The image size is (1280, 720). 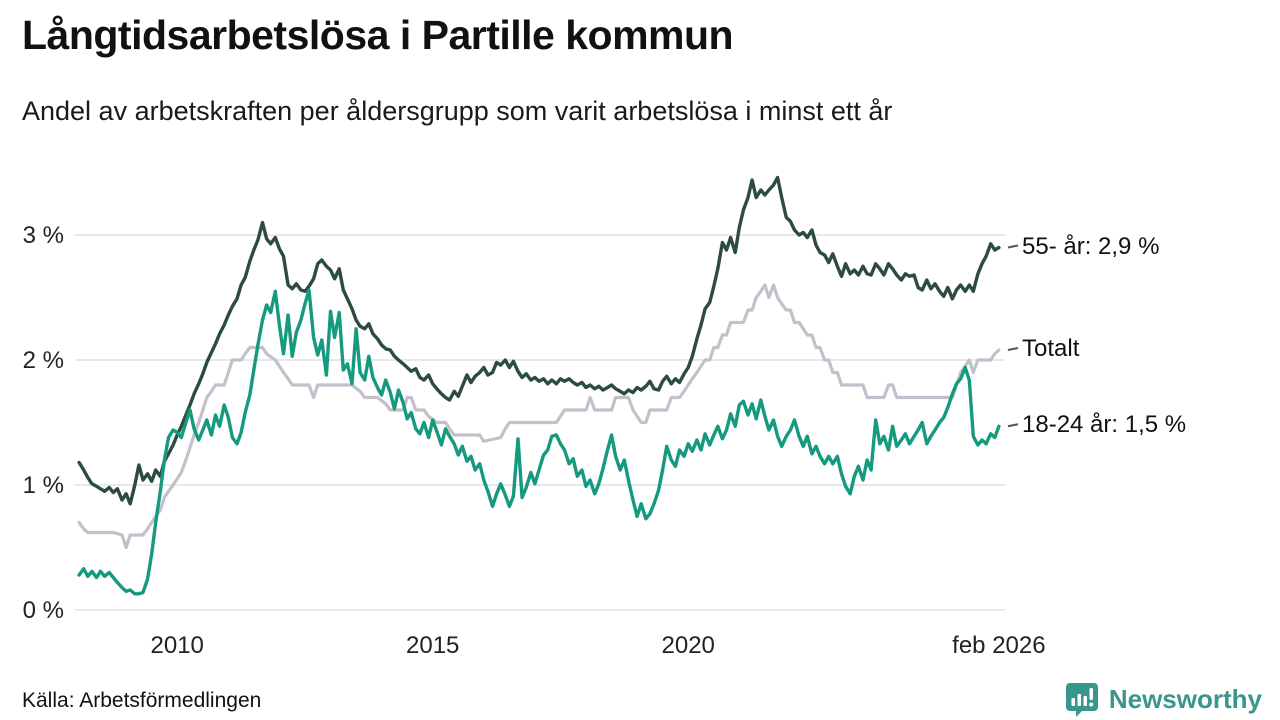 What do you see at coordinates (43, 485) in the screenshot?
I see `y-tick-label: 1 %` at bounding box center [43, 485].